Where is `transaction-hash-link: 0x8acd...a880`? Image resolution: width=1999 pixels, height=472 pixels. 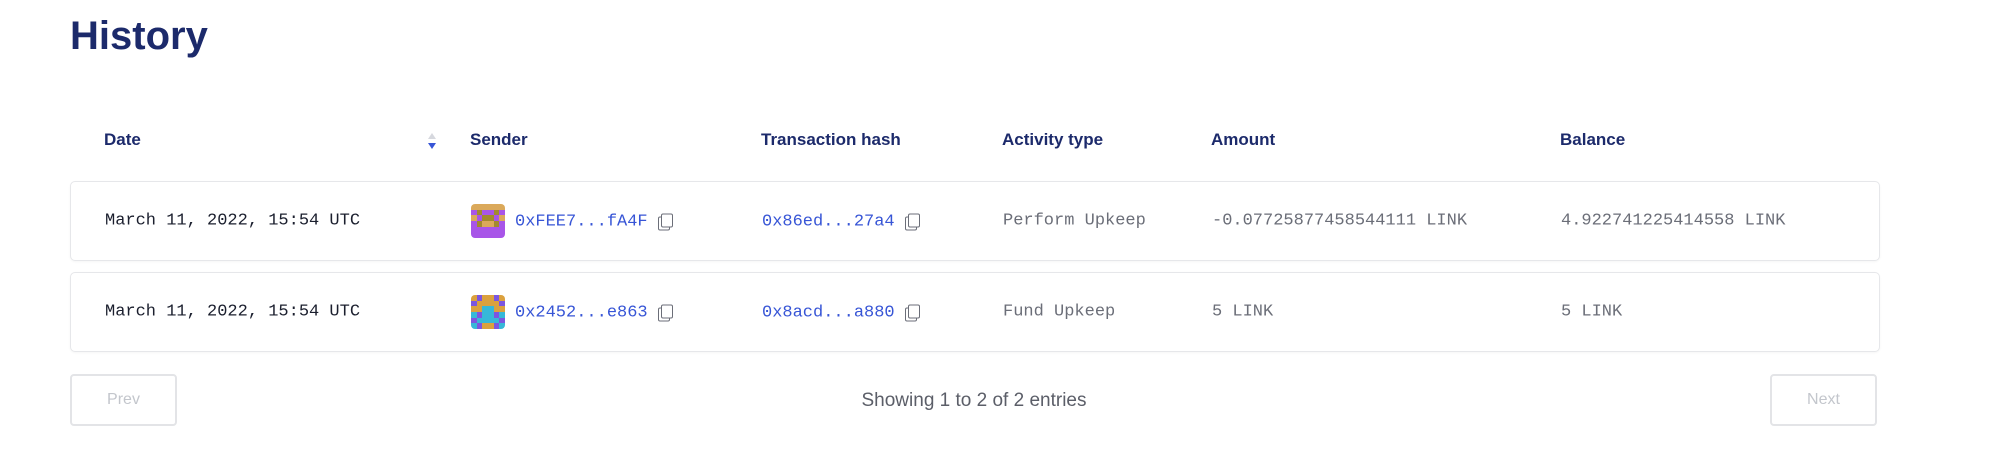 transaction-hash-link: 0x8acd...a880 is located at coordinates (828, 313).